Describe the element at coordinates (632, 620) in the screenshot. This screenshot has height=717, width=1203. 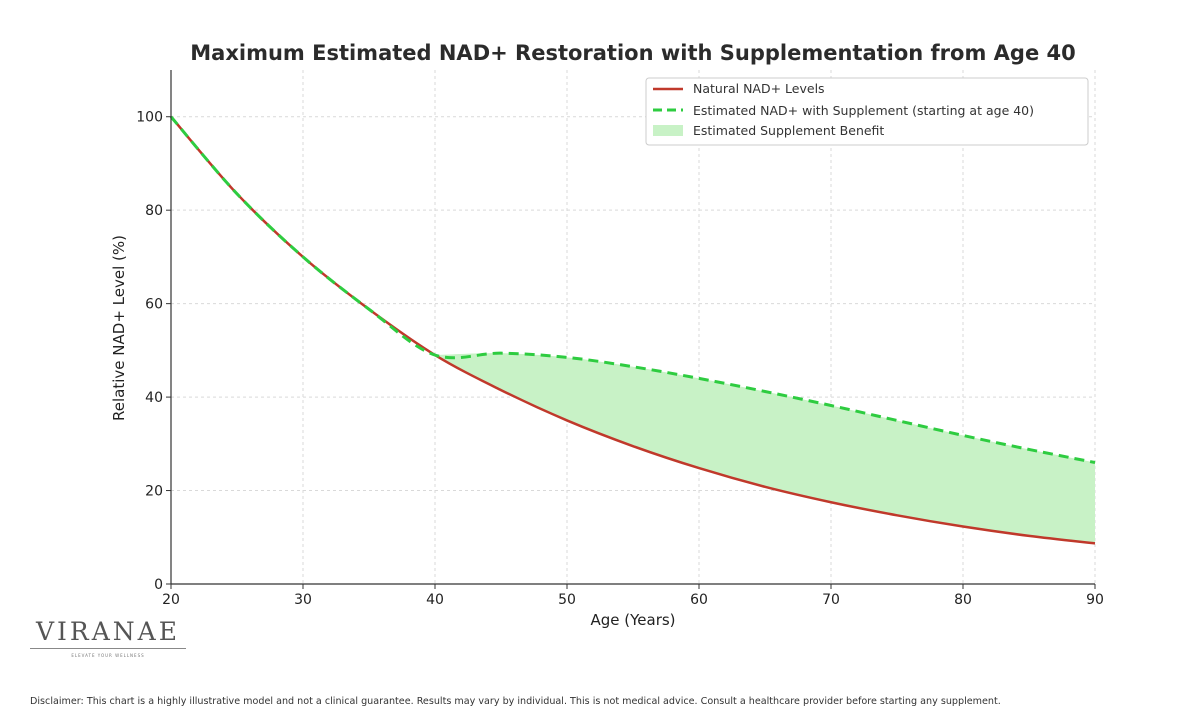
I see `x-axis-label: Age (Years)` at that location.